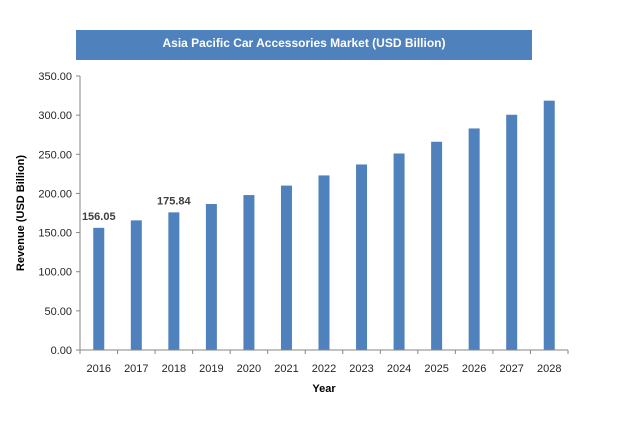 Image resolution: width=628 pixels, height=422 pixels. Describe the element at coordinates (286, 267) in the screenshot. I see `bar-2021` at that location.